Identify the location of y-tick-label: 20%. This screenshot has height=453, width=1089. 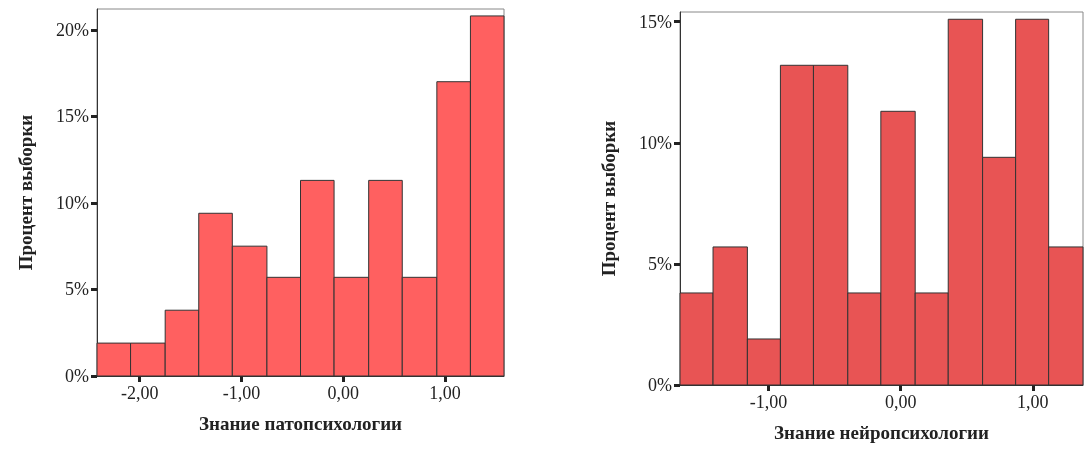
(72, 29).